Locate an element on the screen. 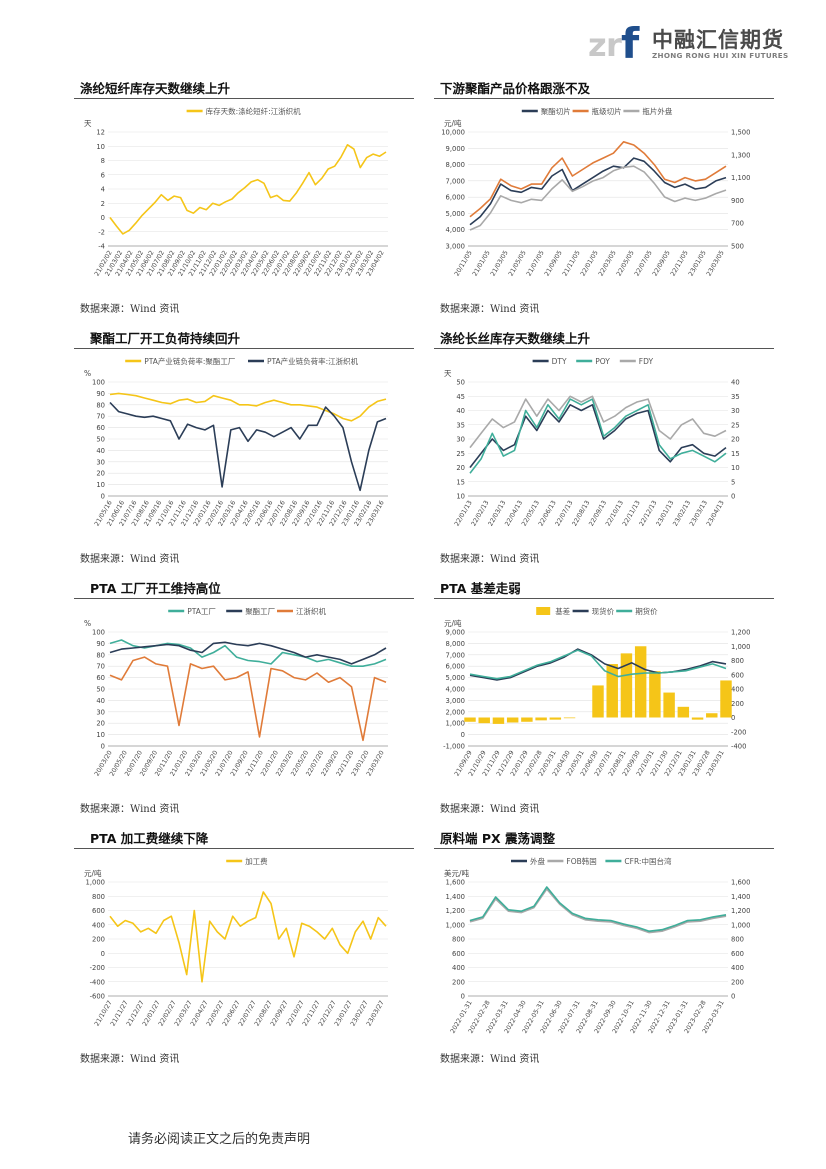  legend-label: 外盘 is located at coordinates (537, 861).